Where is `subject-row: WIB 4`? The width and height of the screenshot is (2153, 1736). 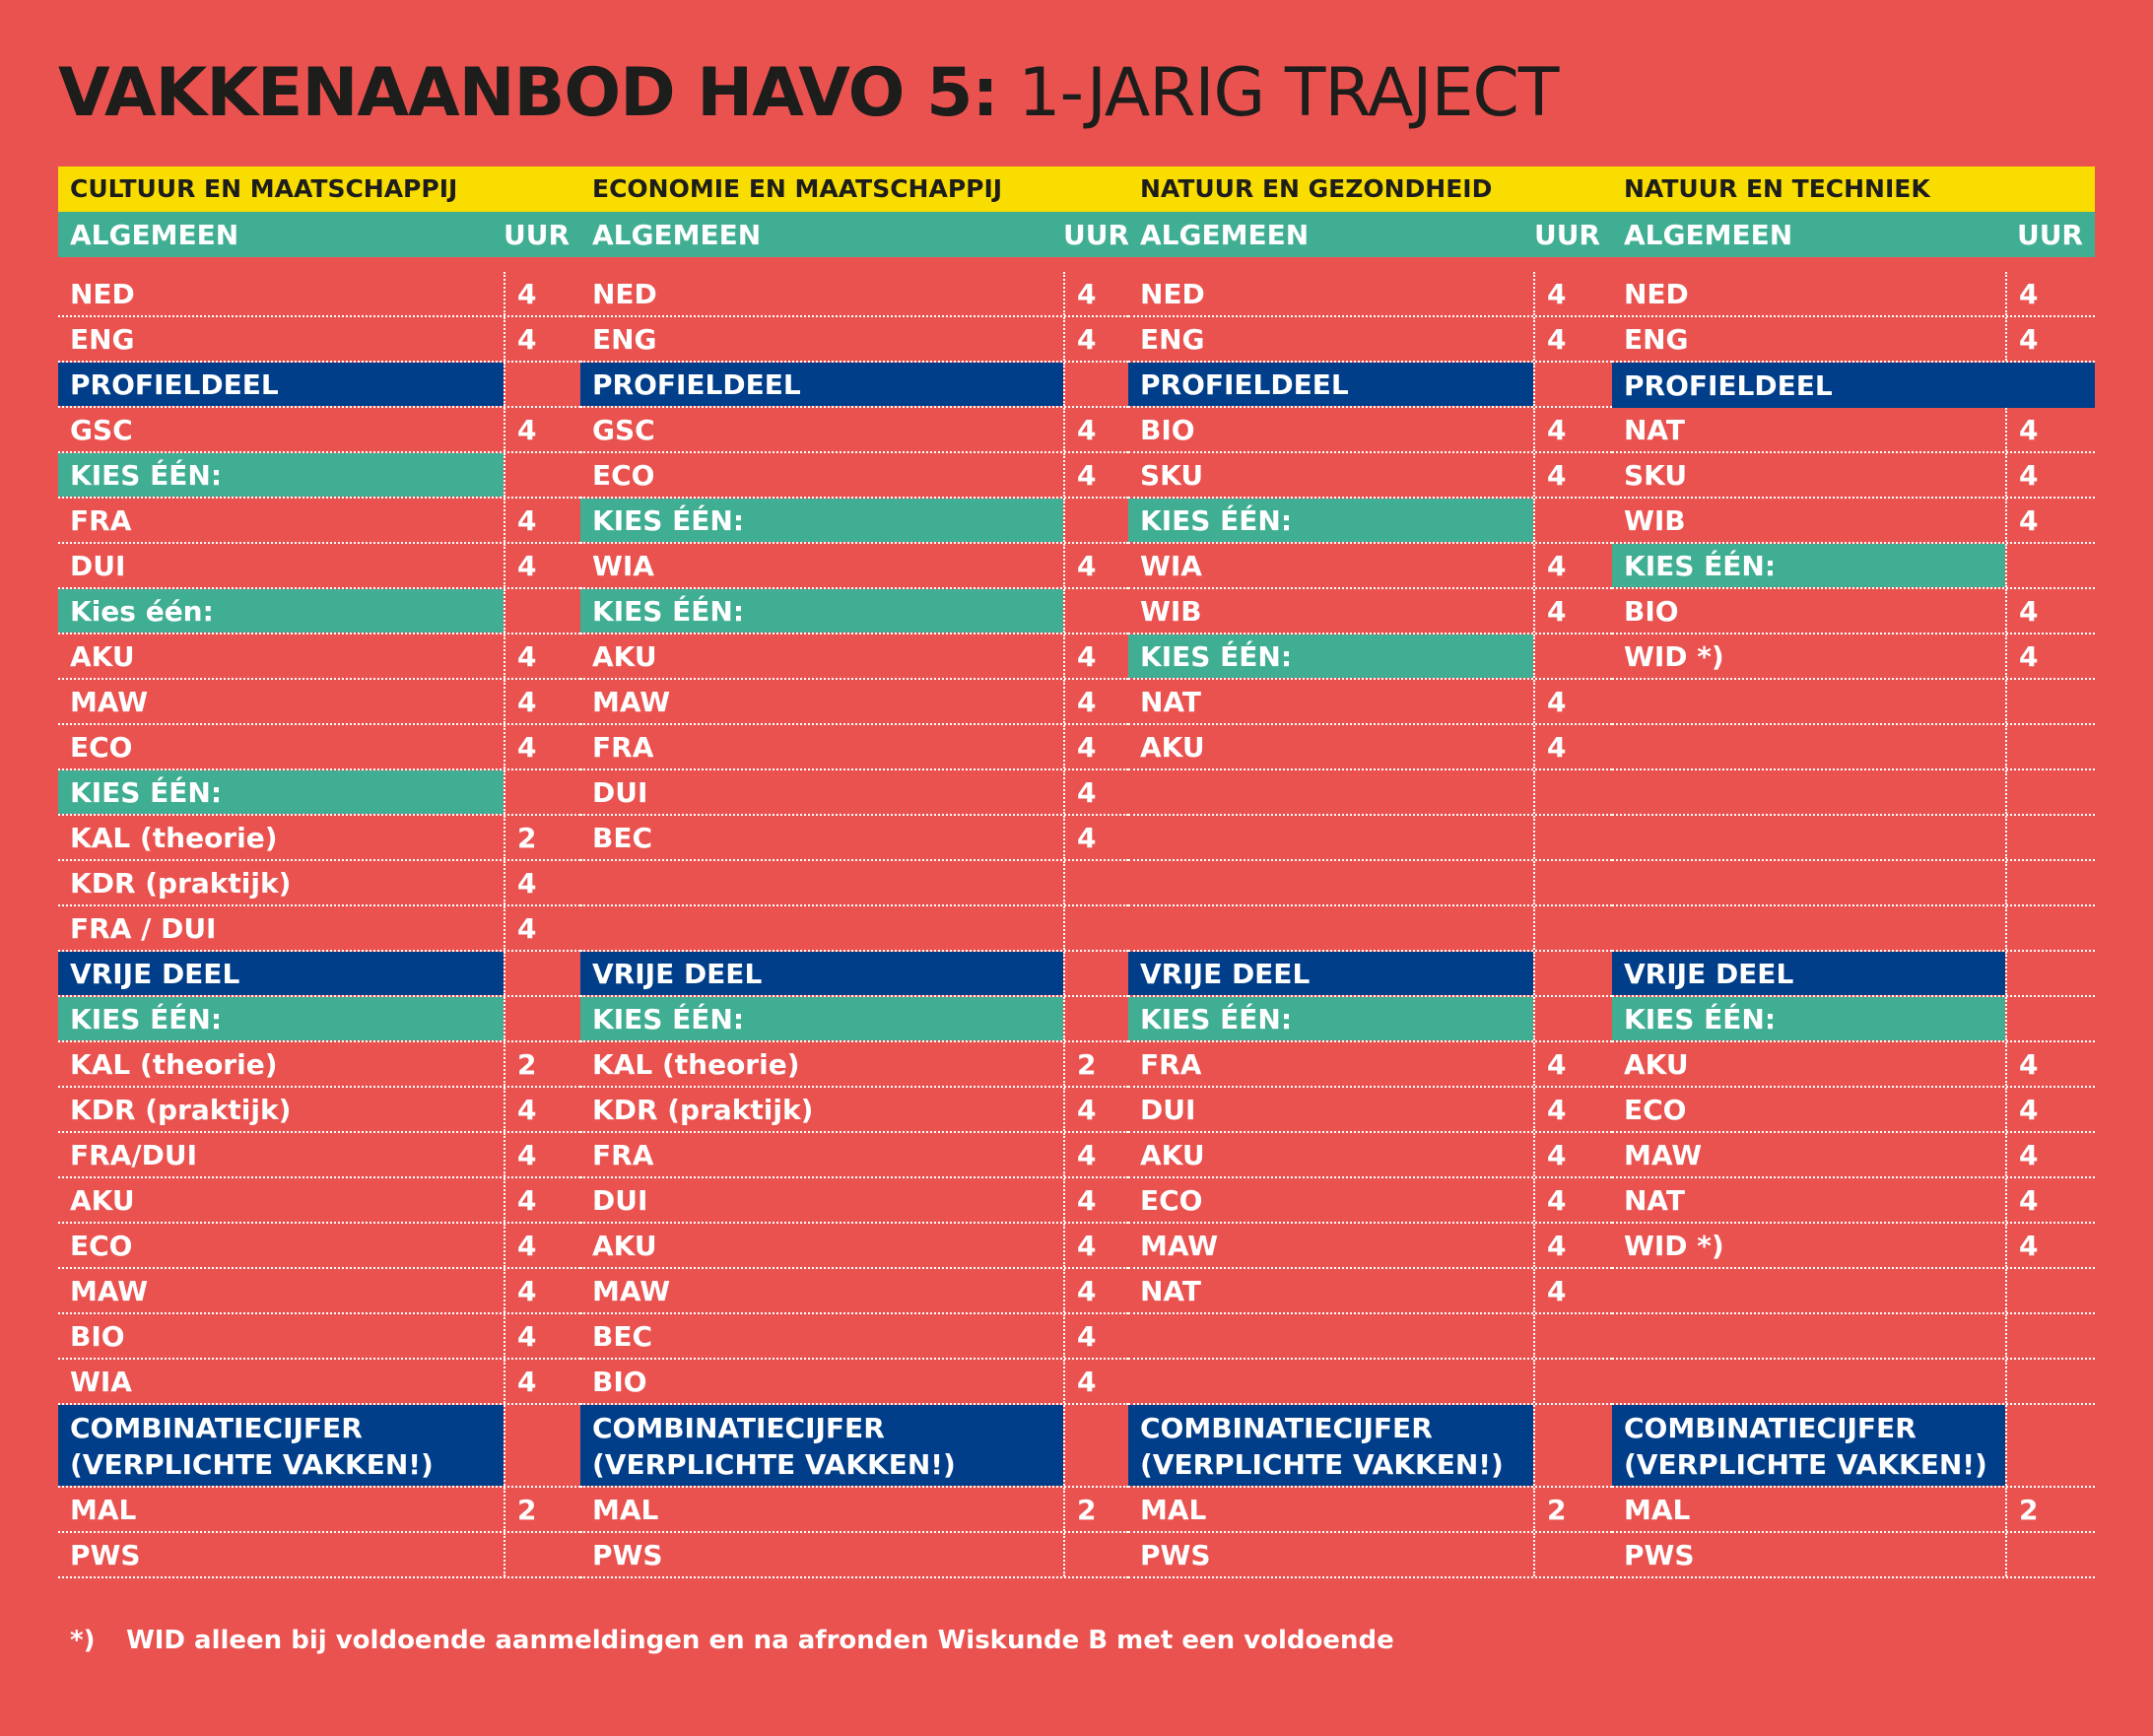 subject-row: WIB 4 is located at coordinates (1370, 611).